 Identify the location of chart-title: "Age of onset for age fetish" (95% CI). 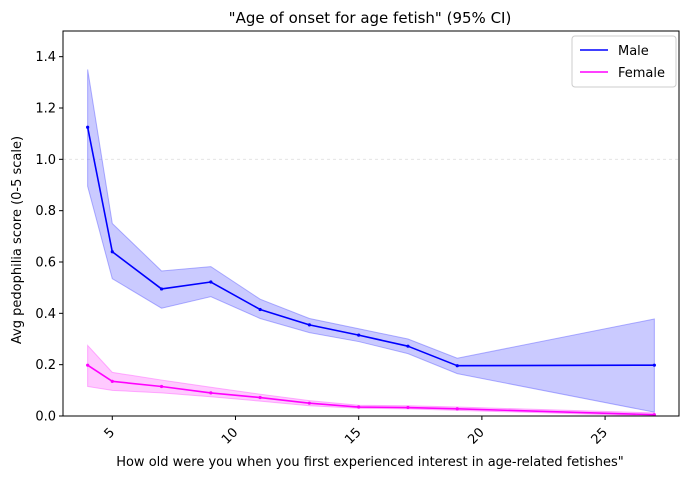
(370, 18).